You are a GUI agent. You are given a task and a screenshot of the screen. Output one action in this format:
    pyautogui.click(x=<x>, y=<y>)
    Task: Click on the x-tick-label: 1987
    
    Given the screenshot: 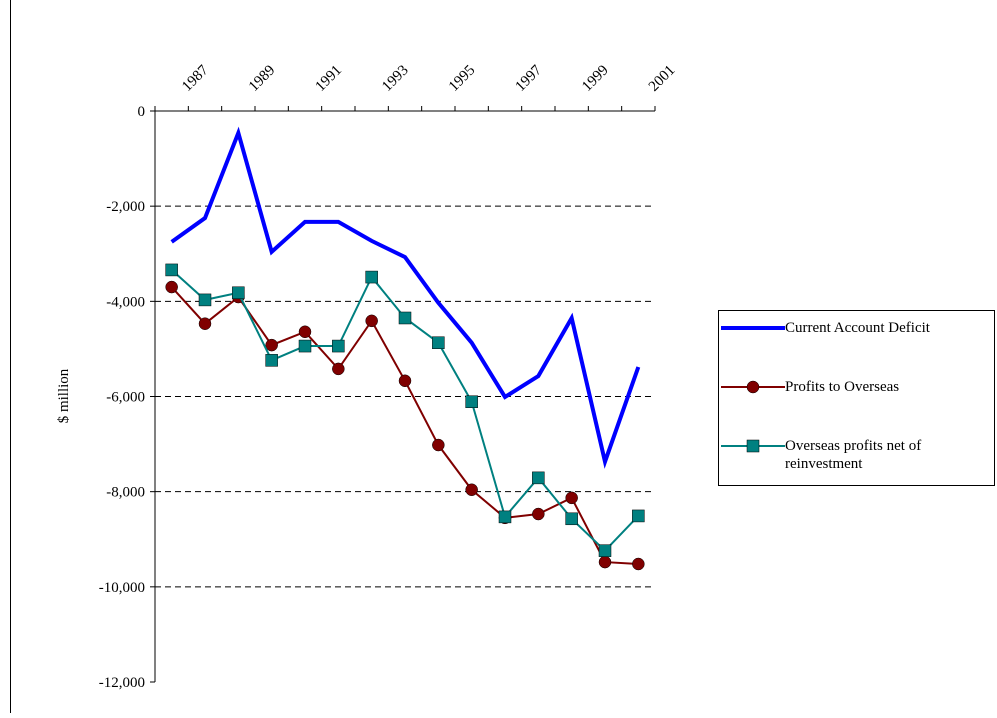 What is the action you would take?
    pyautogui.click(x=195, y=78)
    